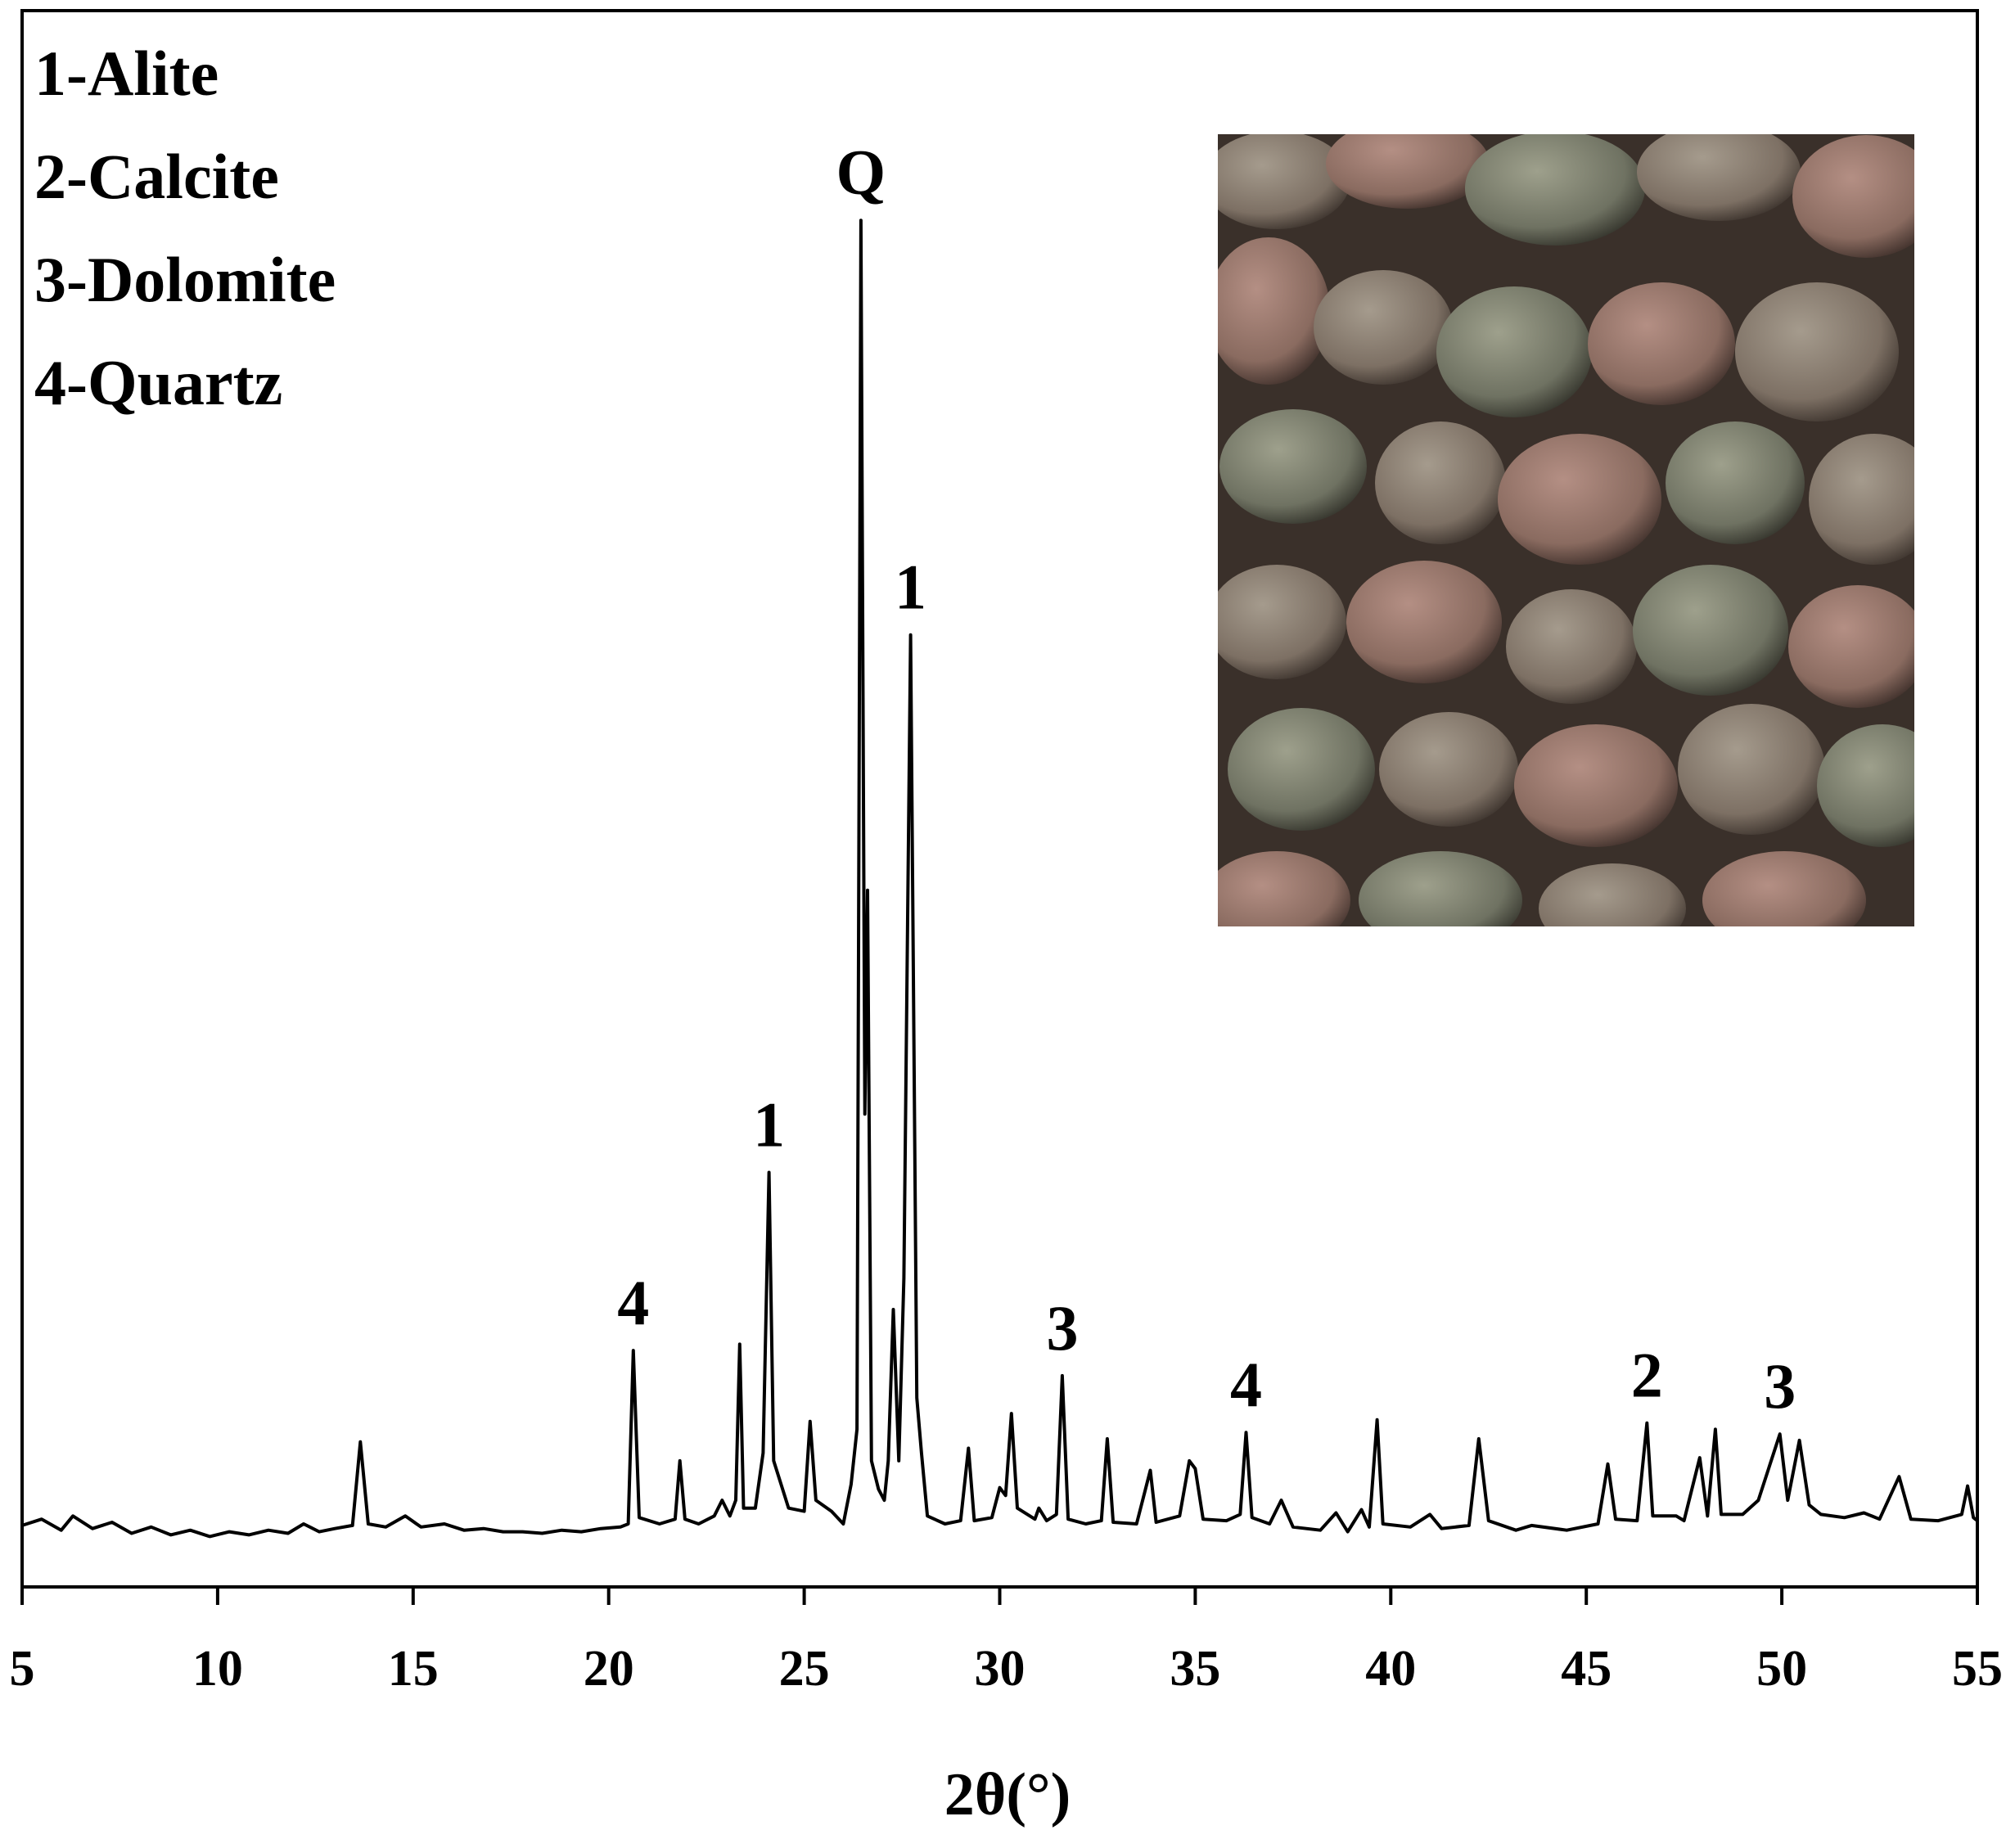  I want to click on x-tick-label: 40, so click(1391, 1669).